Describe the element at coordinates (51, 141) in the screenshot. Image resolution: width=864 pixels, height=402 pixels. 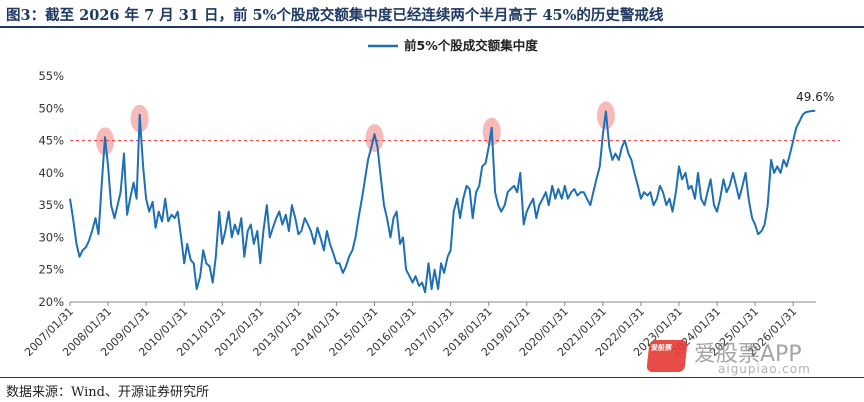
I see `y-tick-label: 45%` at that location.